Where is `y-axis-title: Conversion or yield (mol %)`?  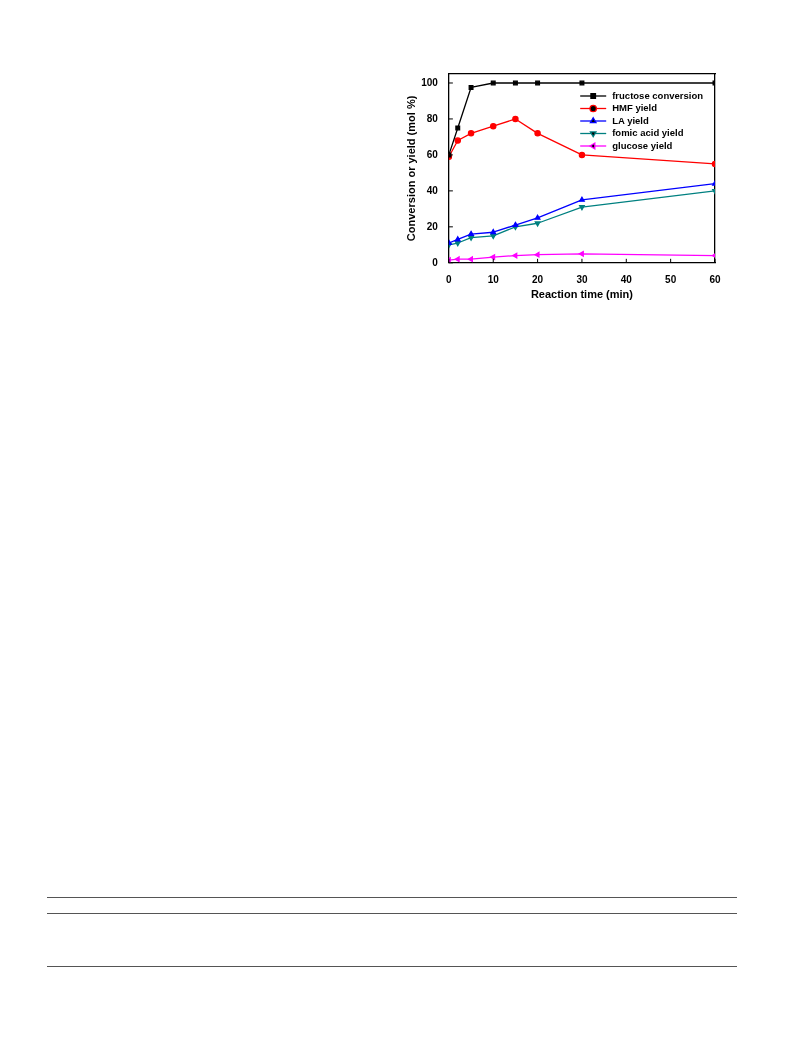 y-axis-title: Conversion or yield (mol %) is located at coordinates (410, 168).